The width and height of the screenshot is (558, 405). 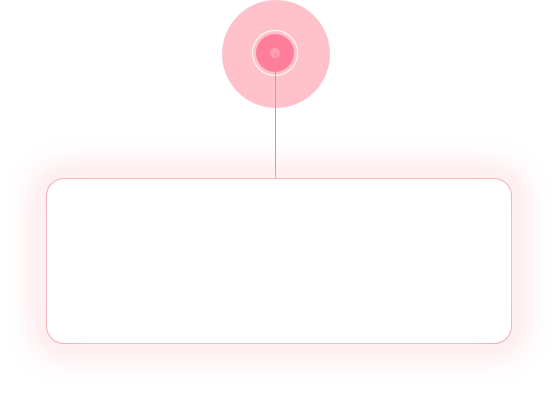 What do you see at coordinates (276, 115) in the screenshot?
I see `connector-line` at bounding box center [276, 115].